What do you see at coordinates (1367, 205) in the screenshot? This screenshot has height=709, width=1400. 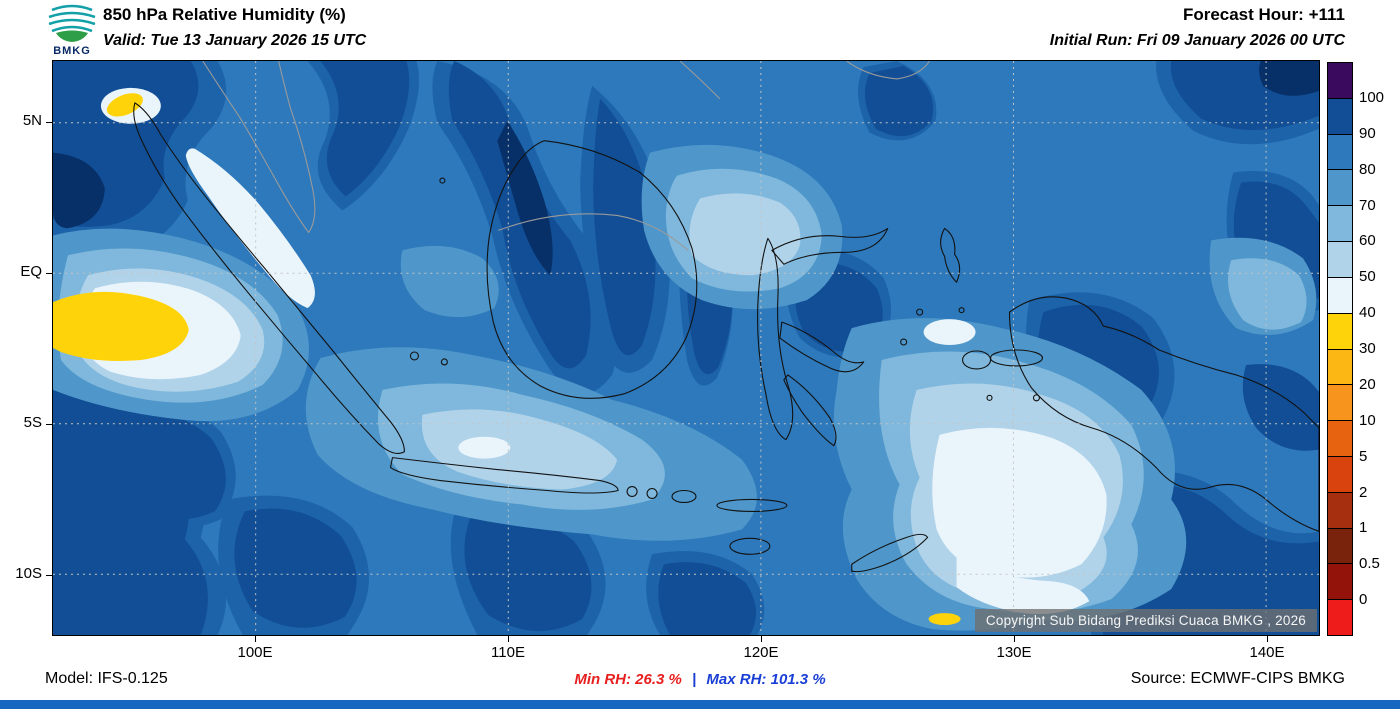 I see `colorbar-tick-70: 70` at bounding box center [1367, 205].